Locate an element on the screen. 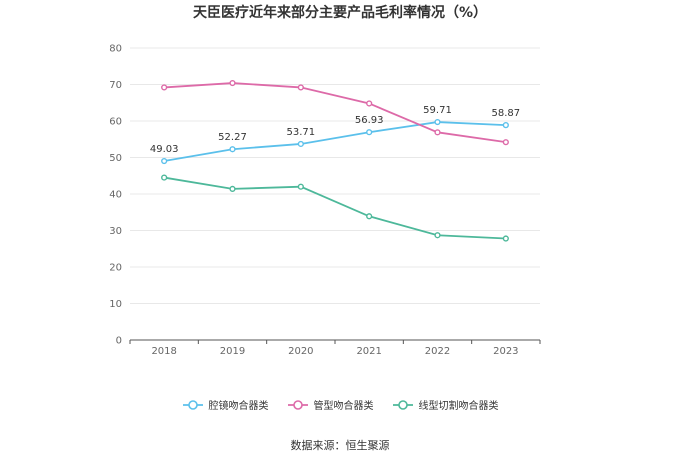 Image resolution: width=680 pixels, height=460 pixels. y-tick-label: 60 is located at coordinates (115, 122).